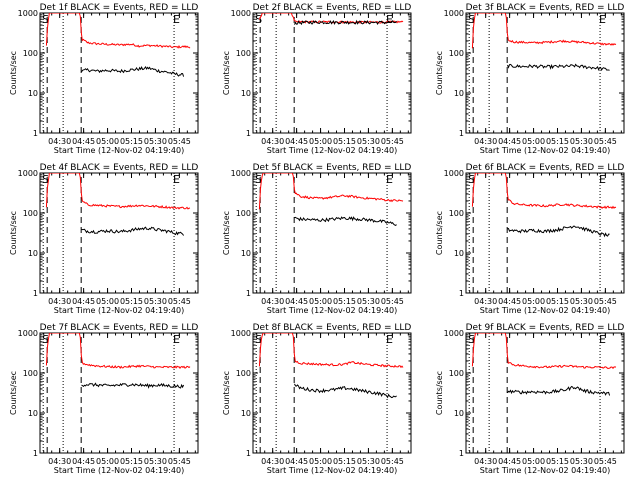  I want to click on panel-title: Det 9f BLACK = Events, RED = LLD, so click(545, 328).